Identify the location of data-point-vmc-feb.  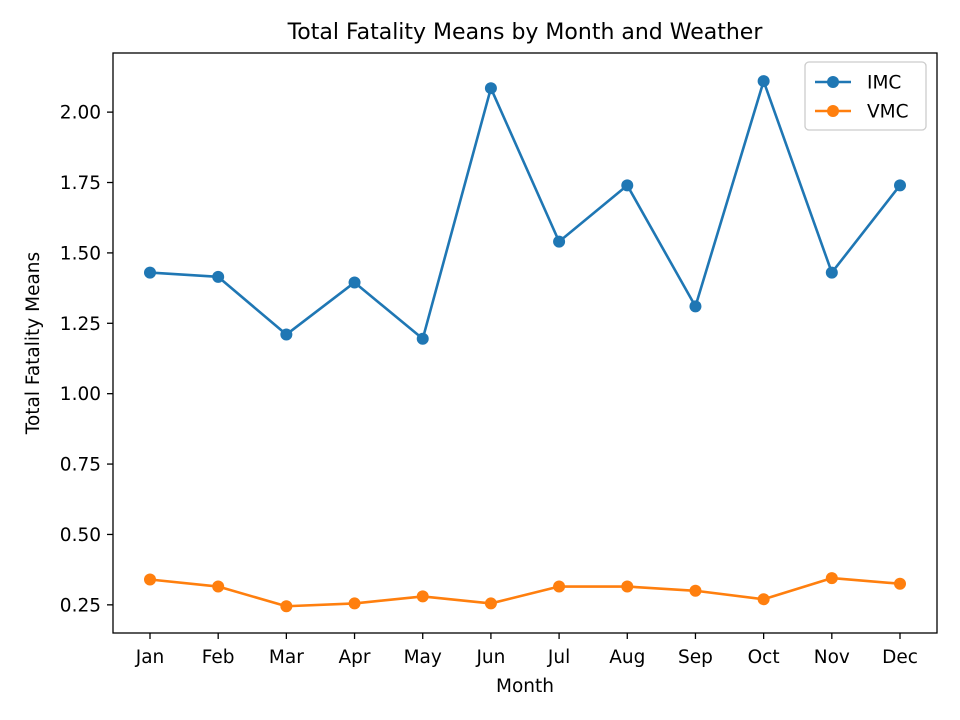
(218, 586).